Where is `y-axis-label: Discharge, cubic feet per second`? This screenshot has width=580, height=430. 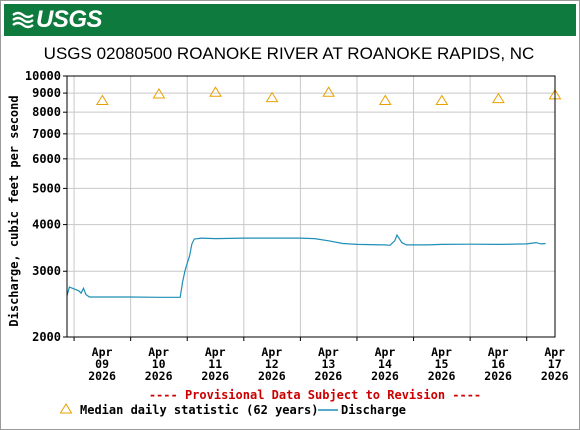
y-axis-label: Discharge, cubic feet per second is located at coordinates (14, 210).